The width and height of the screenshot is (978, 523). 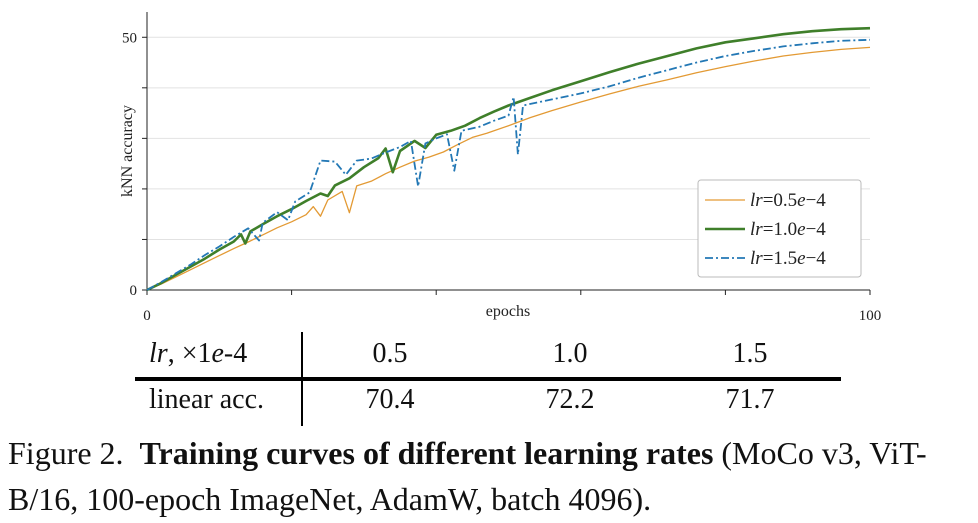 What do you see at coordinates (66, 453) in the screenshot?
I see `caption-number: Figure 2.` at bounding box center [66, 453].